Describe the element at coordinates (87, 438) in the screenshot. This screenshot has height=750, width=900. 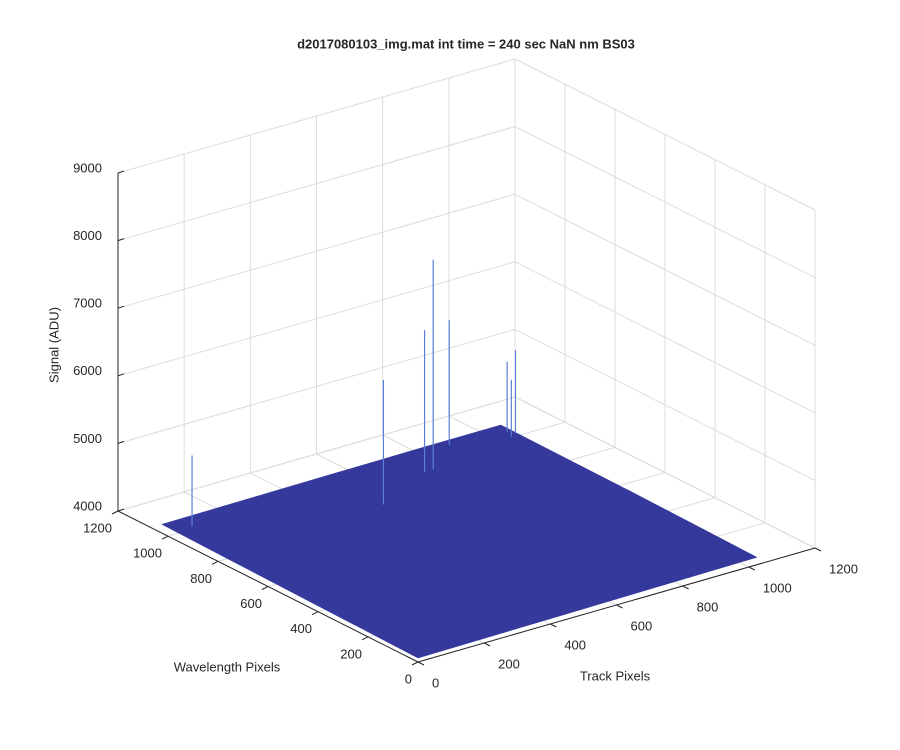
I see `z-tick-label: 5000` at that location.